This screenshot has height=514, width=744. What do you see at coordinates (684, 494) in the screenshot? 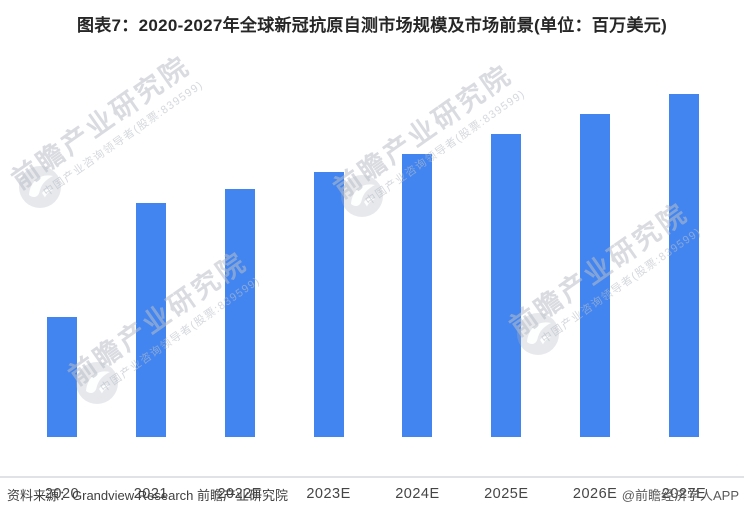
I see `x-axis-label-2027E: 2027E` at bounding box center [684, 494].